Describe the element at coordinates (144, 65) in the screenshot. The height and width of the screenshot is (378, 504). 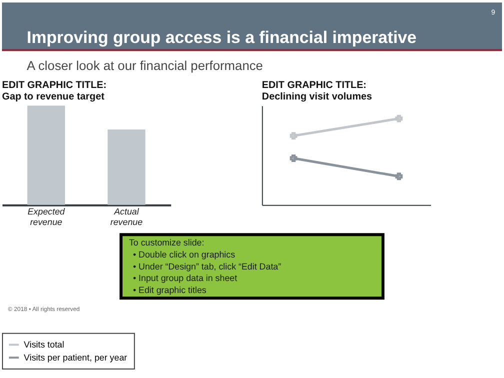
I see `text: A closer look at our financial performance` at that location.